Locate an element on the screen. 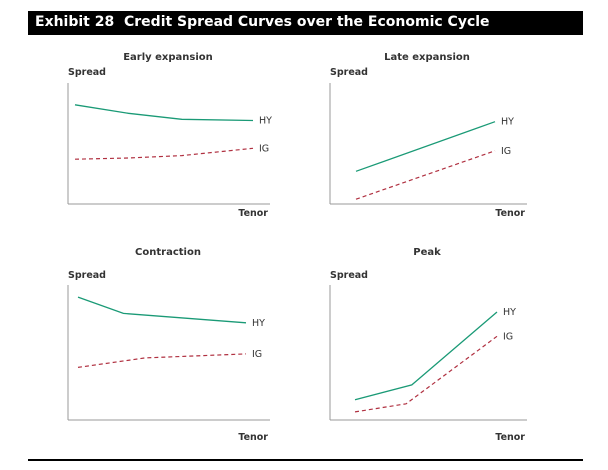  late-expansion-x-axis-label: Tenor is located at coordinates (510, 213).